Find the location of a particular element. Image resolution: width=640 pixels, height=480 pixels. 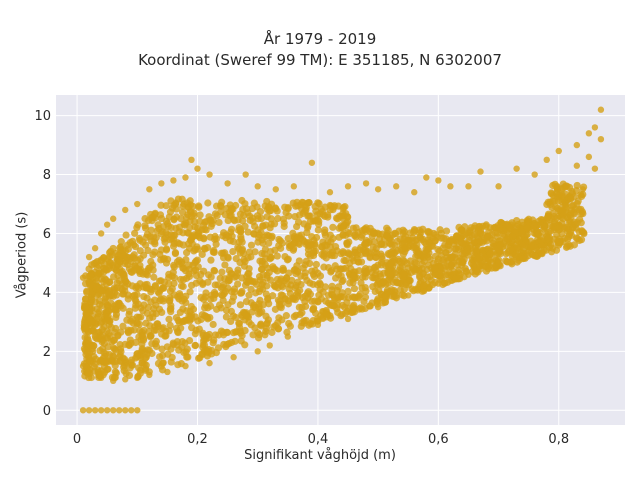

x-tick-label: 0,6 is located at coordinates (438, 439).